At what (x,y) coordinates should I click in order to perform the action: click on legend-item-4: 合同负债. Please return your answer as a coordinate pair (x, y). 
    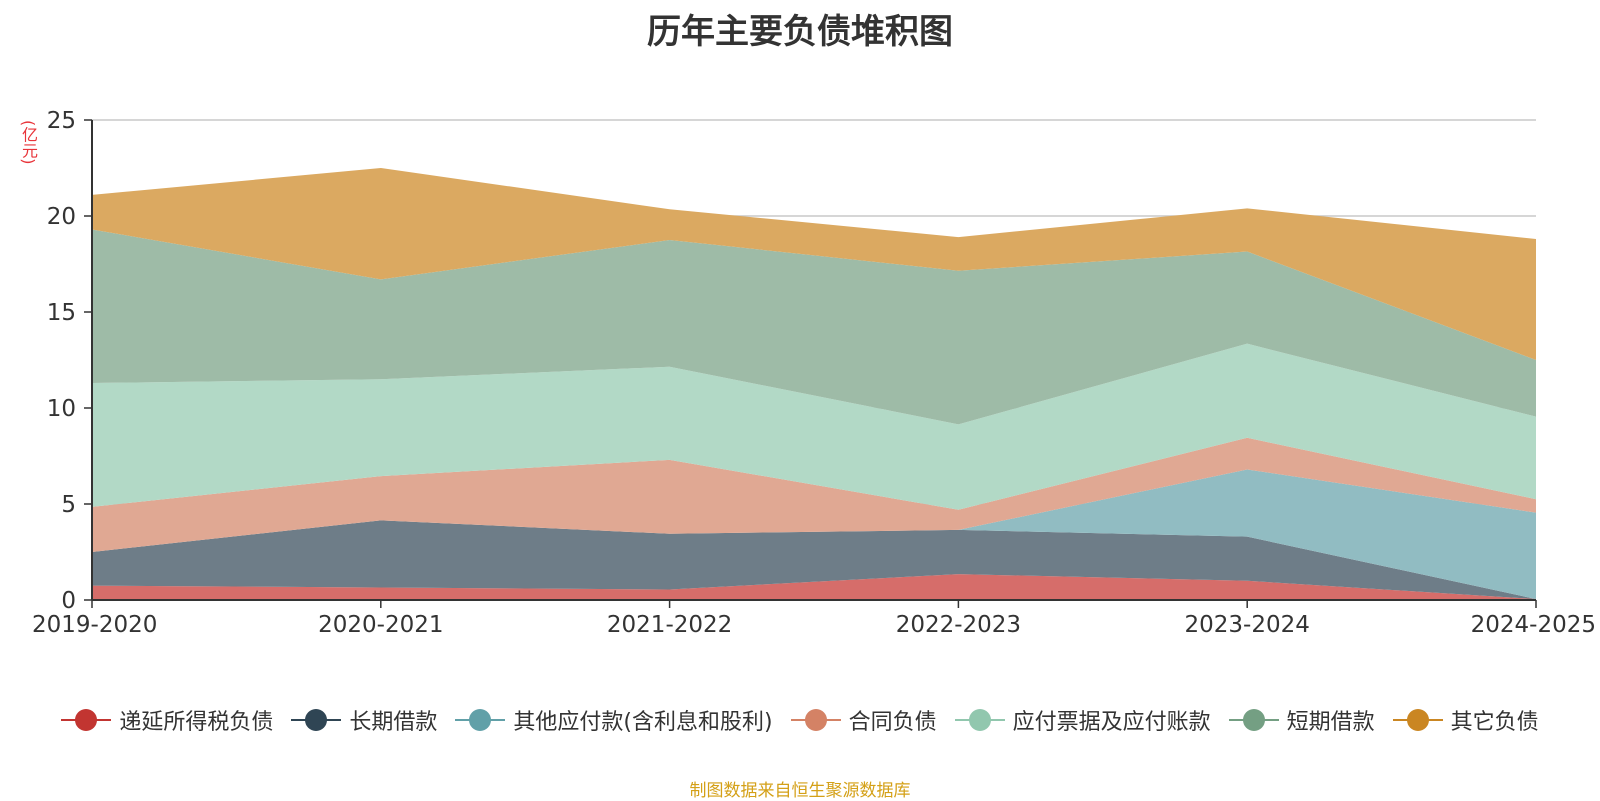
    Looking at the image, I should click on (863, 720).